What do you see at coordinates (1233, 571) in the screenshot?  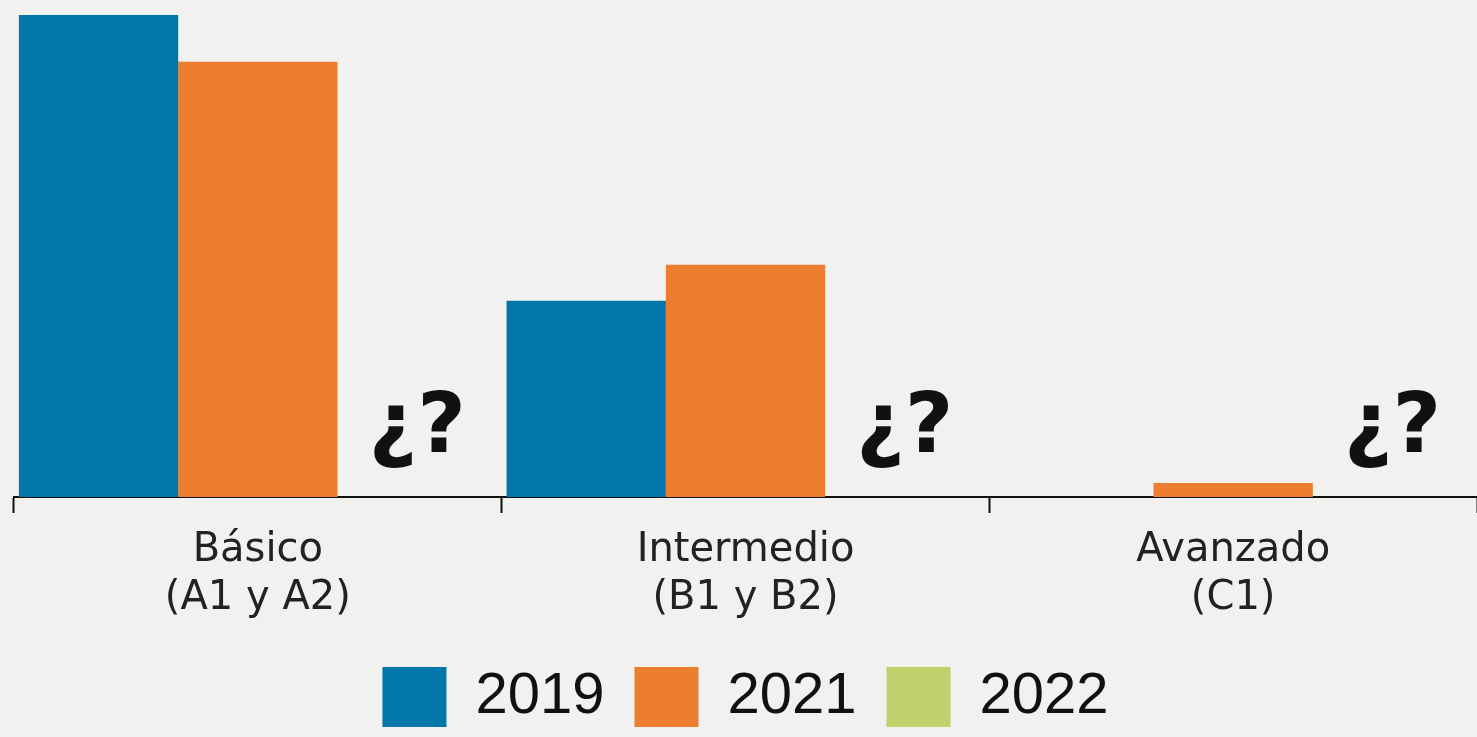 I see `x-tick-label: Avanzado (C1)` at bounding box center [1233, 571].